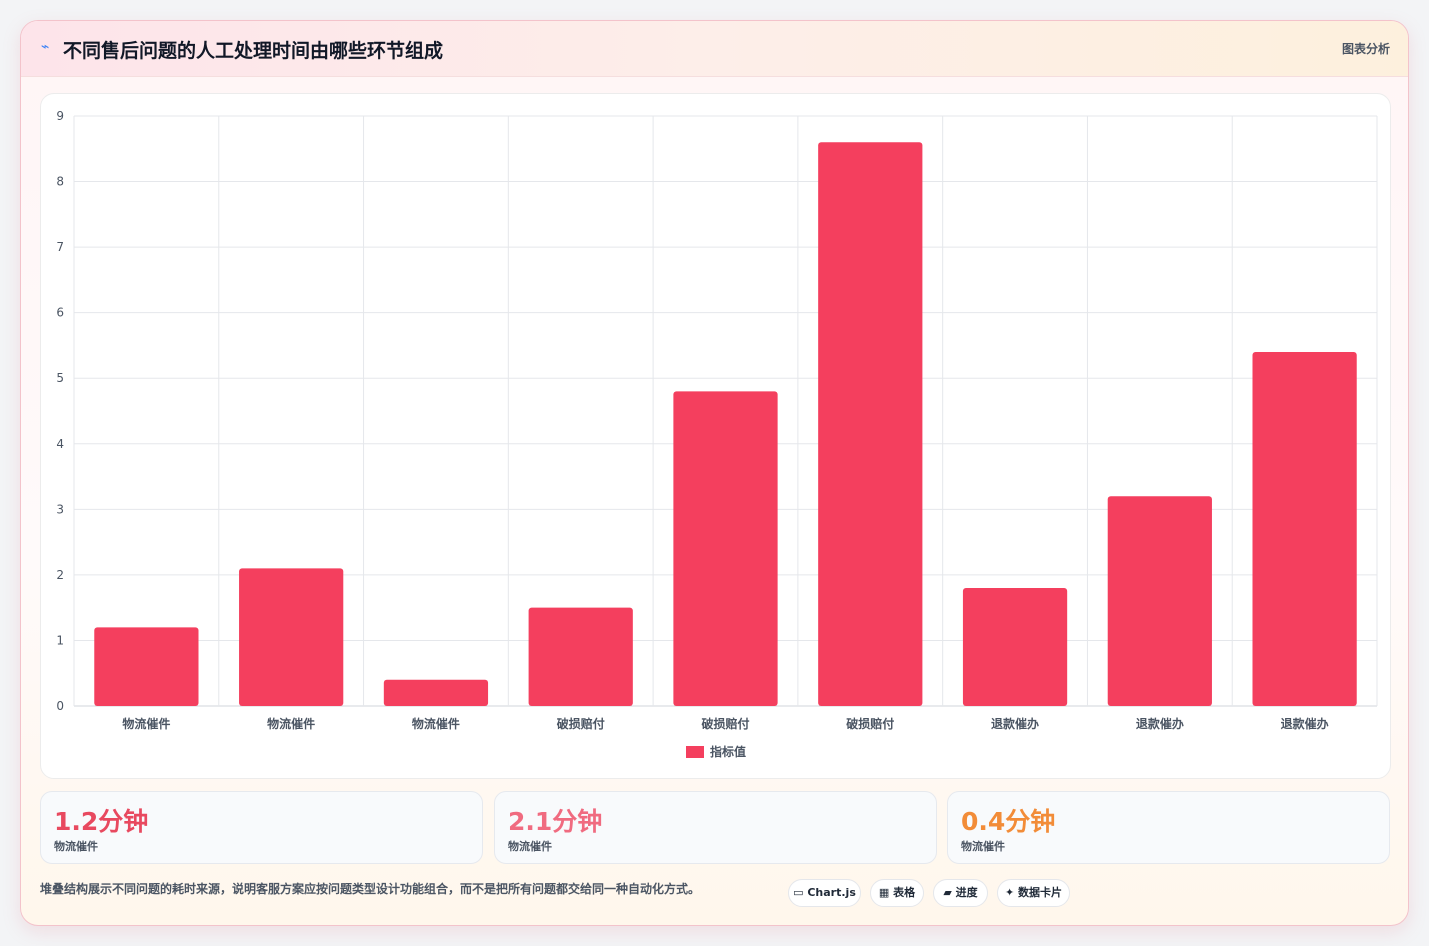 This screenshot has width=1429, height=946. Describe the element at coordinates (60, 509) in the screenshot. I see `y-tick-label: 3` at that location.